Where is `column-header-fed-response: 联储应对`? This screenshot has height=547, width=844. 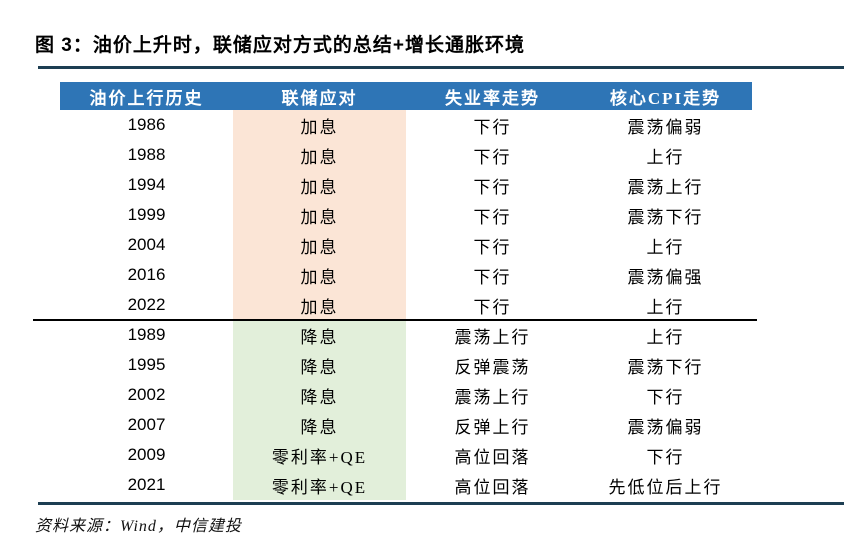
column-header-fed-response: 联储应对 is located at coordinates (319, 98).